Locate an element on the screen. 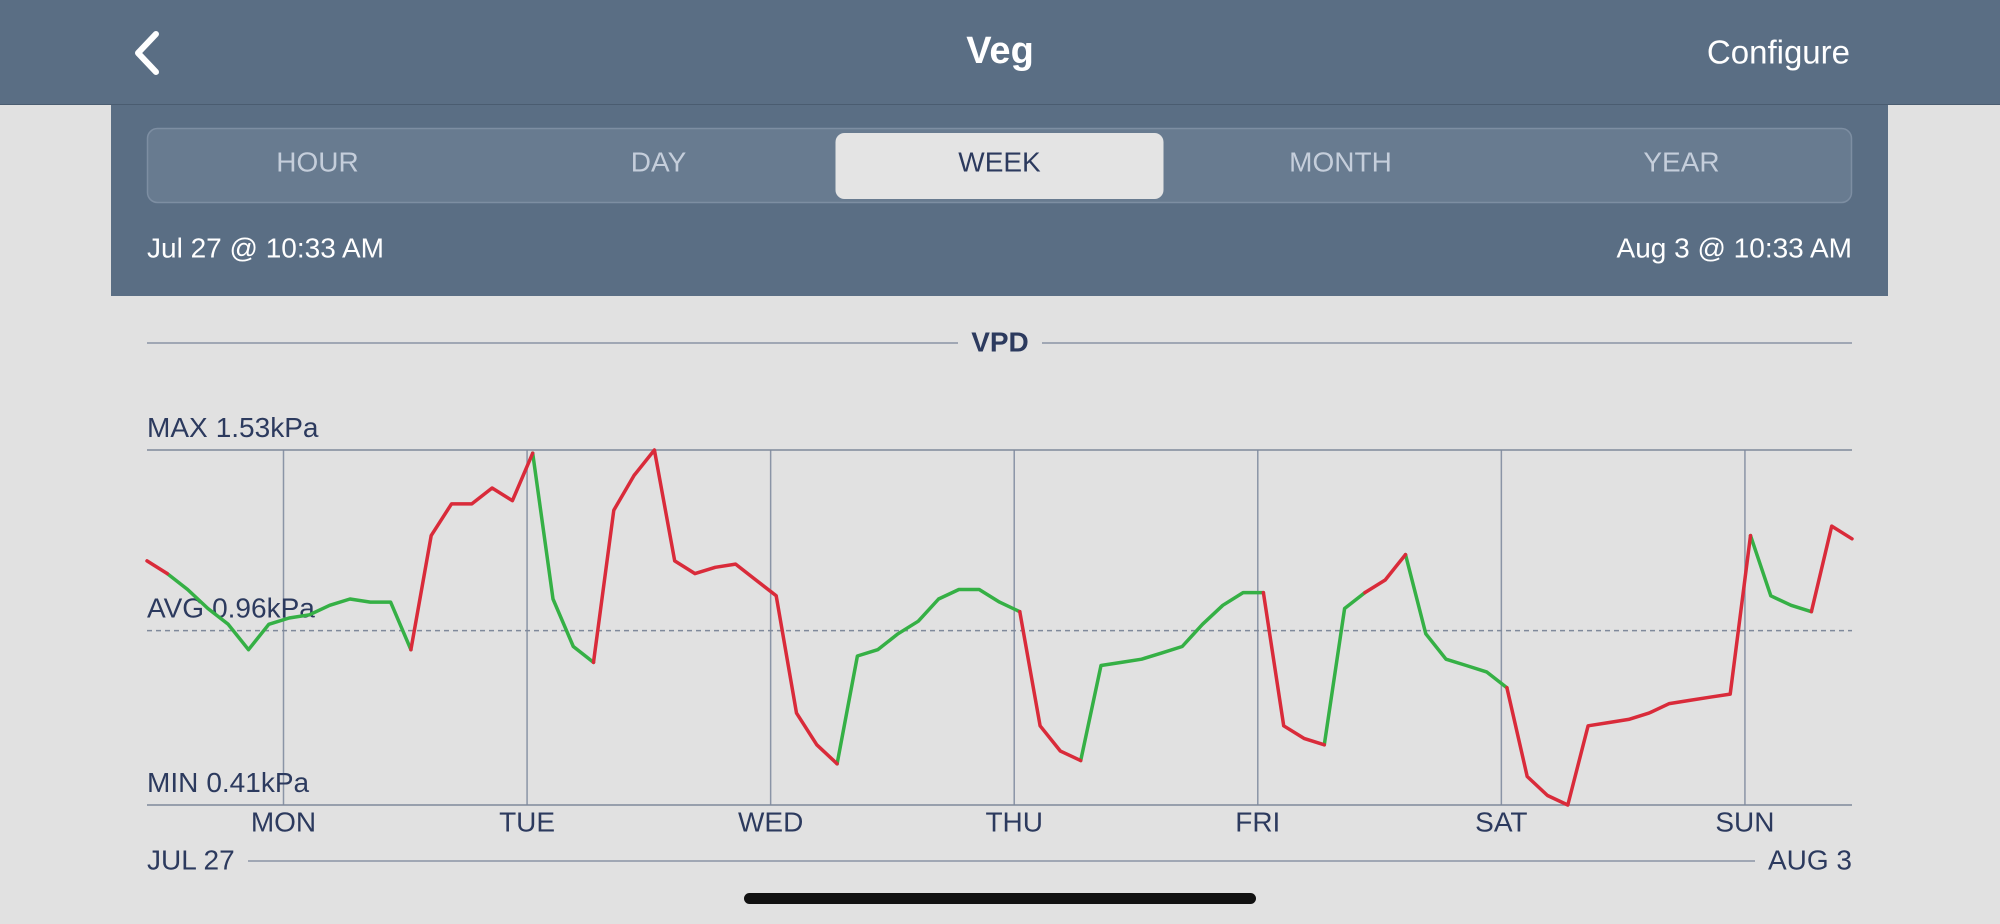 This screenshot has height=924, width=2000. header-title: Veg is located at coordinates (1000, 51).